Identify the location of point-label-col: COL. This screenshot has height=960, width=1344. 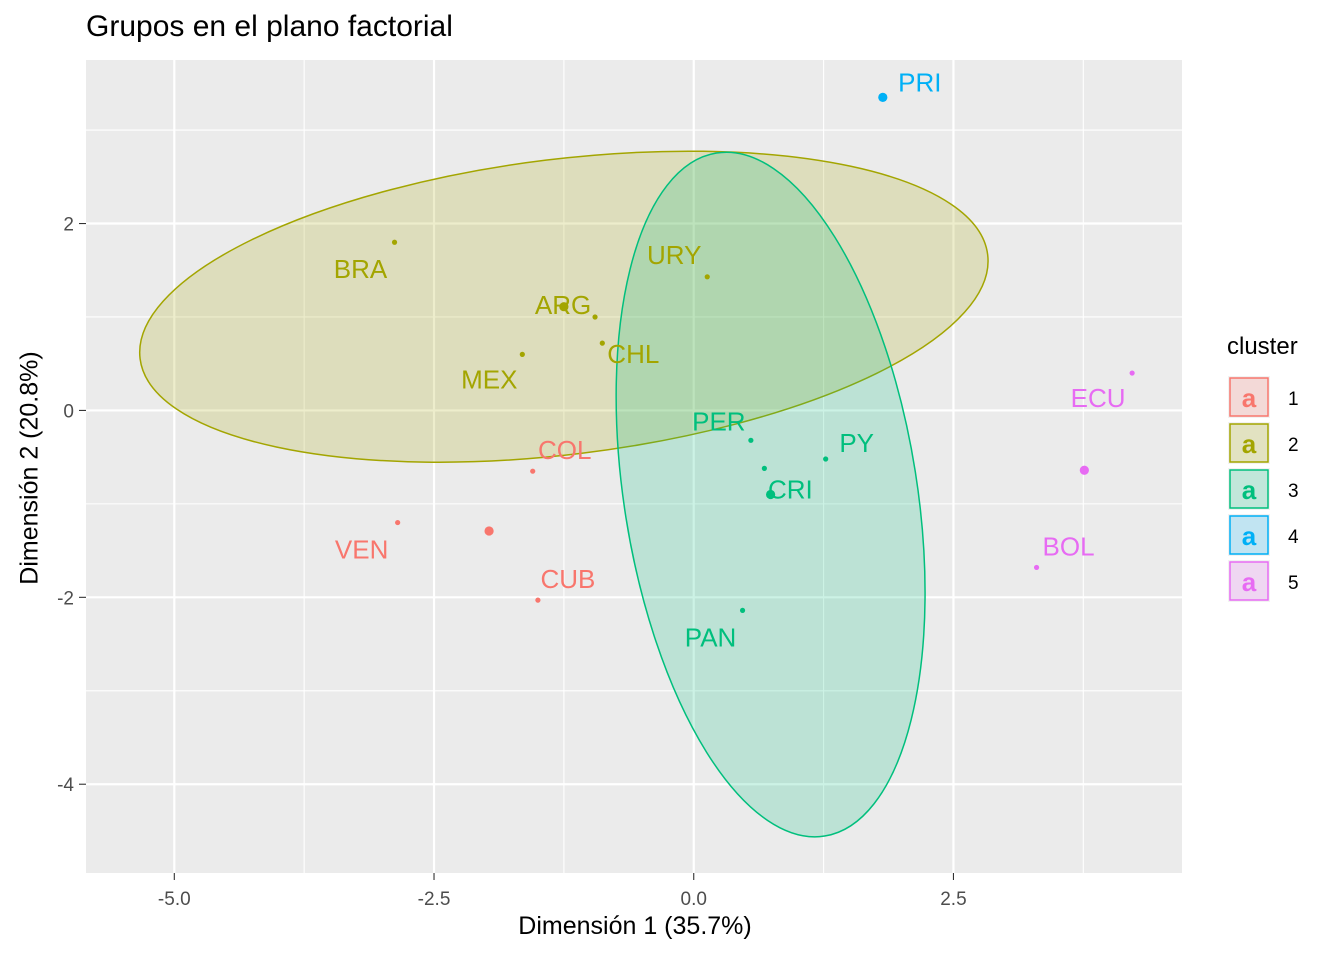
(564, 450).